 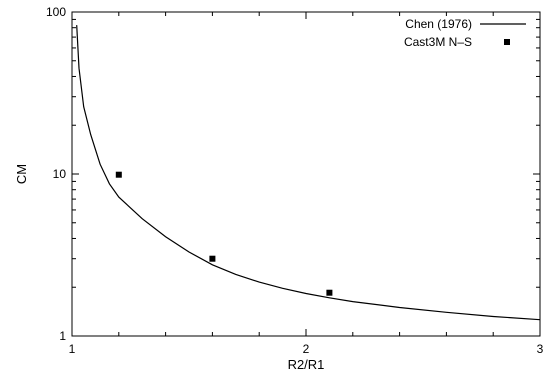 What do you see at coordinates (438, 24) in the screenshot?
I see `legend-label-chen: Chen (1976)` at bounding box center [438, 24].